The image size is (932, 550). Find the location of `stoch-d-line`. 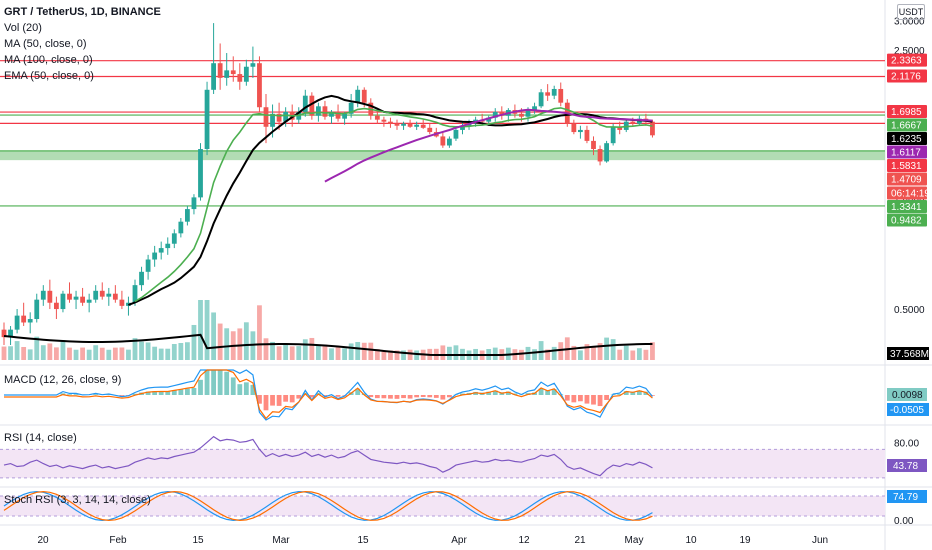

stoch-d-line is located at coordinates (328, 506).